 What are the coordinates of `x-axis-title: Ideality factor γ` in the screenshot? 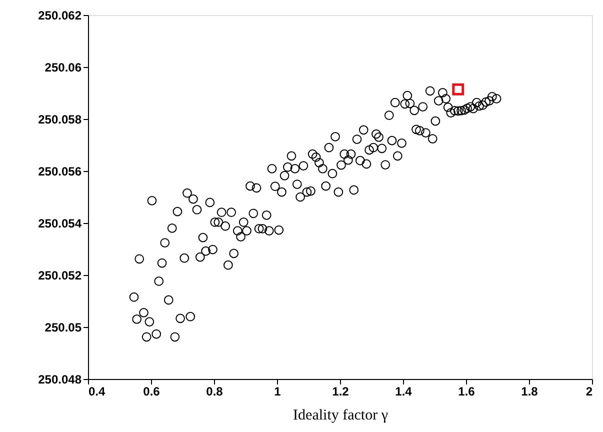 It's located at (340, 416).